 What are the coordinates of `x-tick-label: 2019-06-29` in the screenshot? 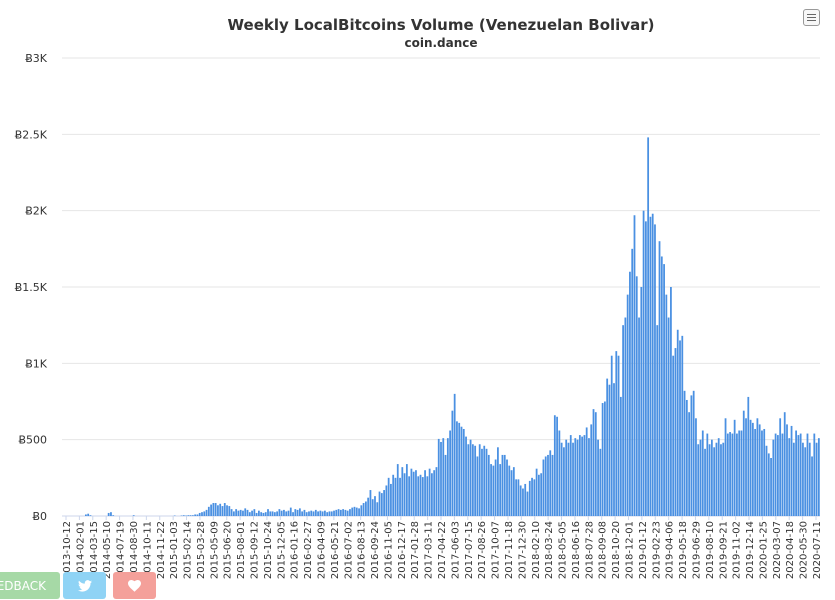 It's located at (697, 550).